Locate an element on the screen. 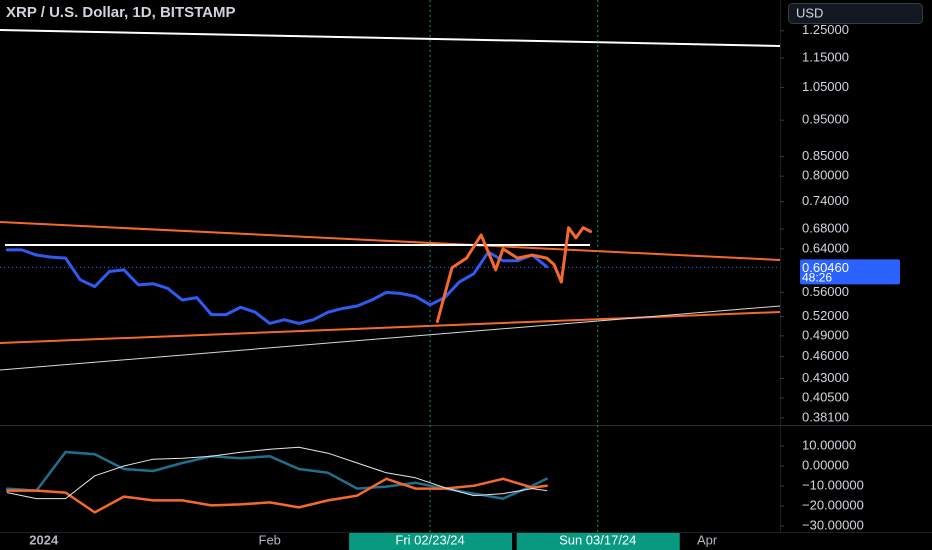 This screenshot has height=550, width=932. y-tick-label: 0.95000 is located at coordinates (825, 119).